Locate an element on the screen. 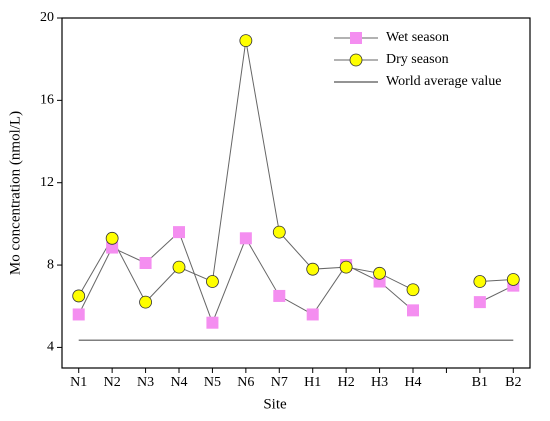 The height and width of the screenshot is (421, 550). x-tick-label: N6 is located at coordinates (245, 382).